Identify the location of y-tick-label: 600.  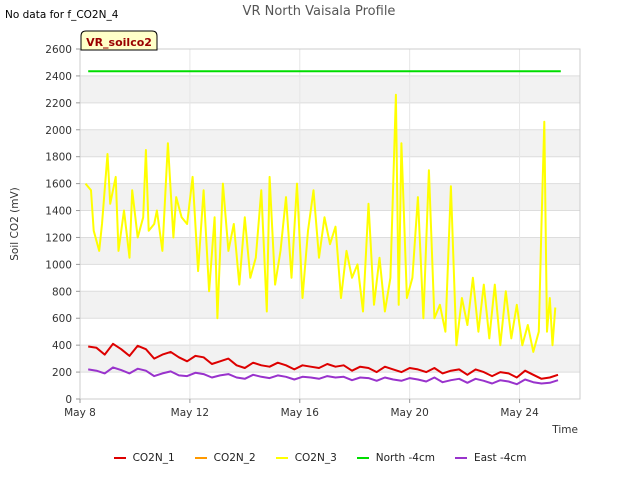
(62, 319).